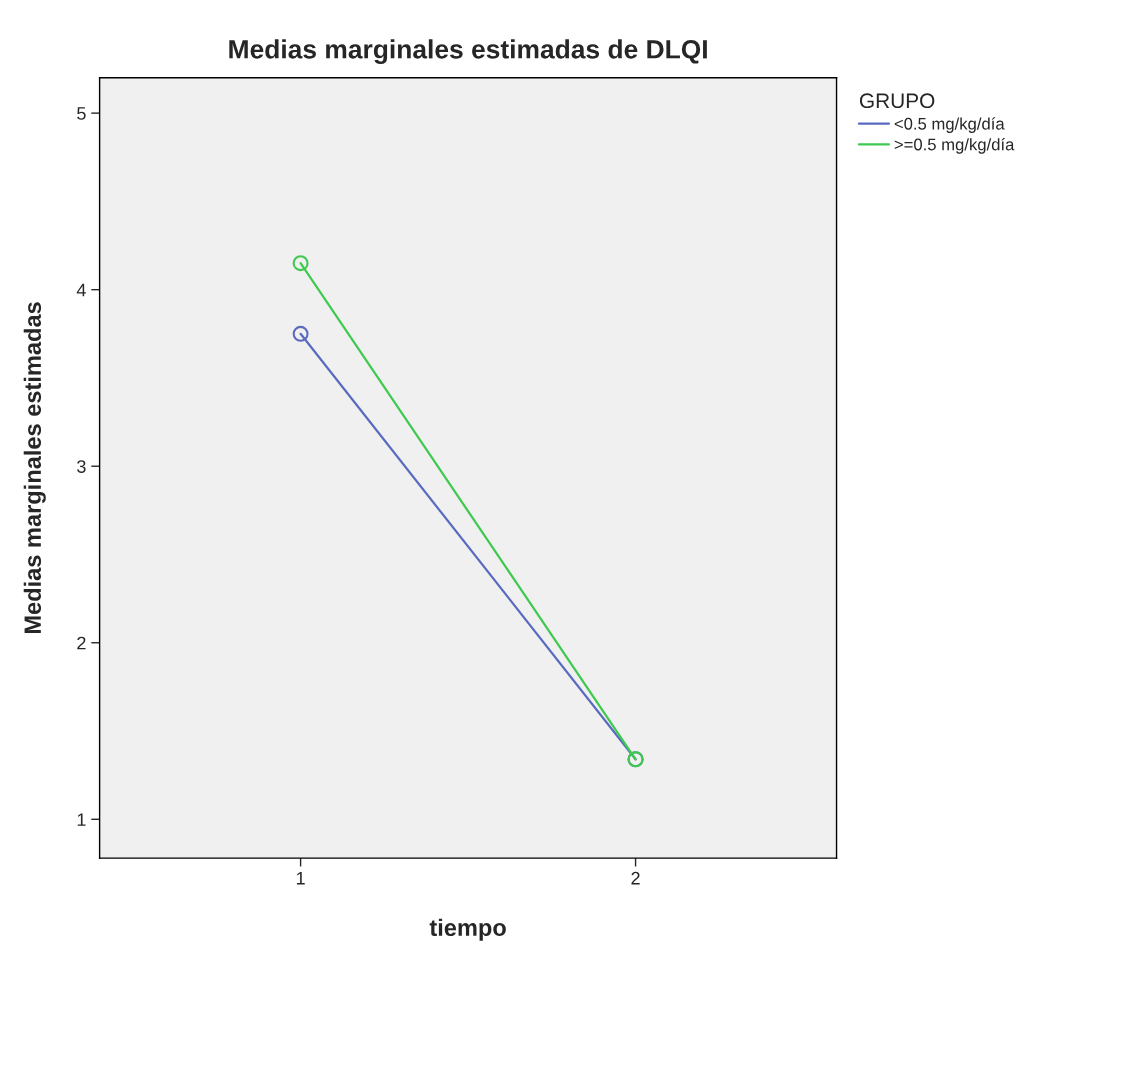 Image resolution: width=1132 pixels, height=1066 pixels. I want to click on y-tick-label: 5, so click(81, 113).